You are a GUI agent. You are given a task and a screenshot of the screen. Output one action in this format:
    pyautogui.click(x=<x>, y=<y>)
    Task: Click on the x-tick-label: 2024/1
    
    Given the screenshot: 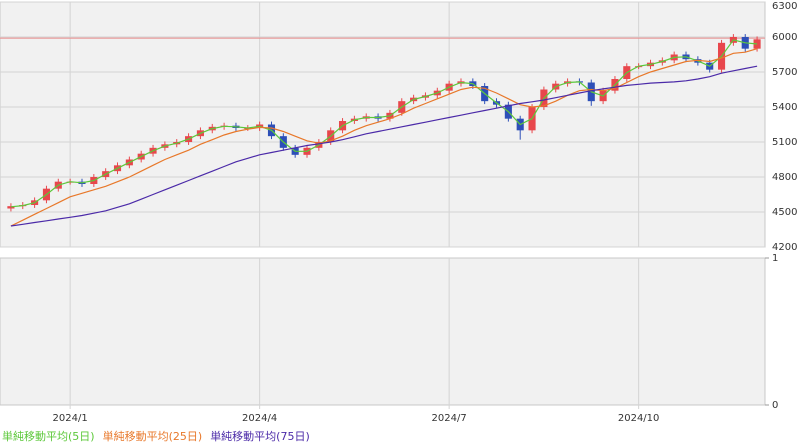 What is the action you would take?
    pyautogui.click(x=70, y=418)
    